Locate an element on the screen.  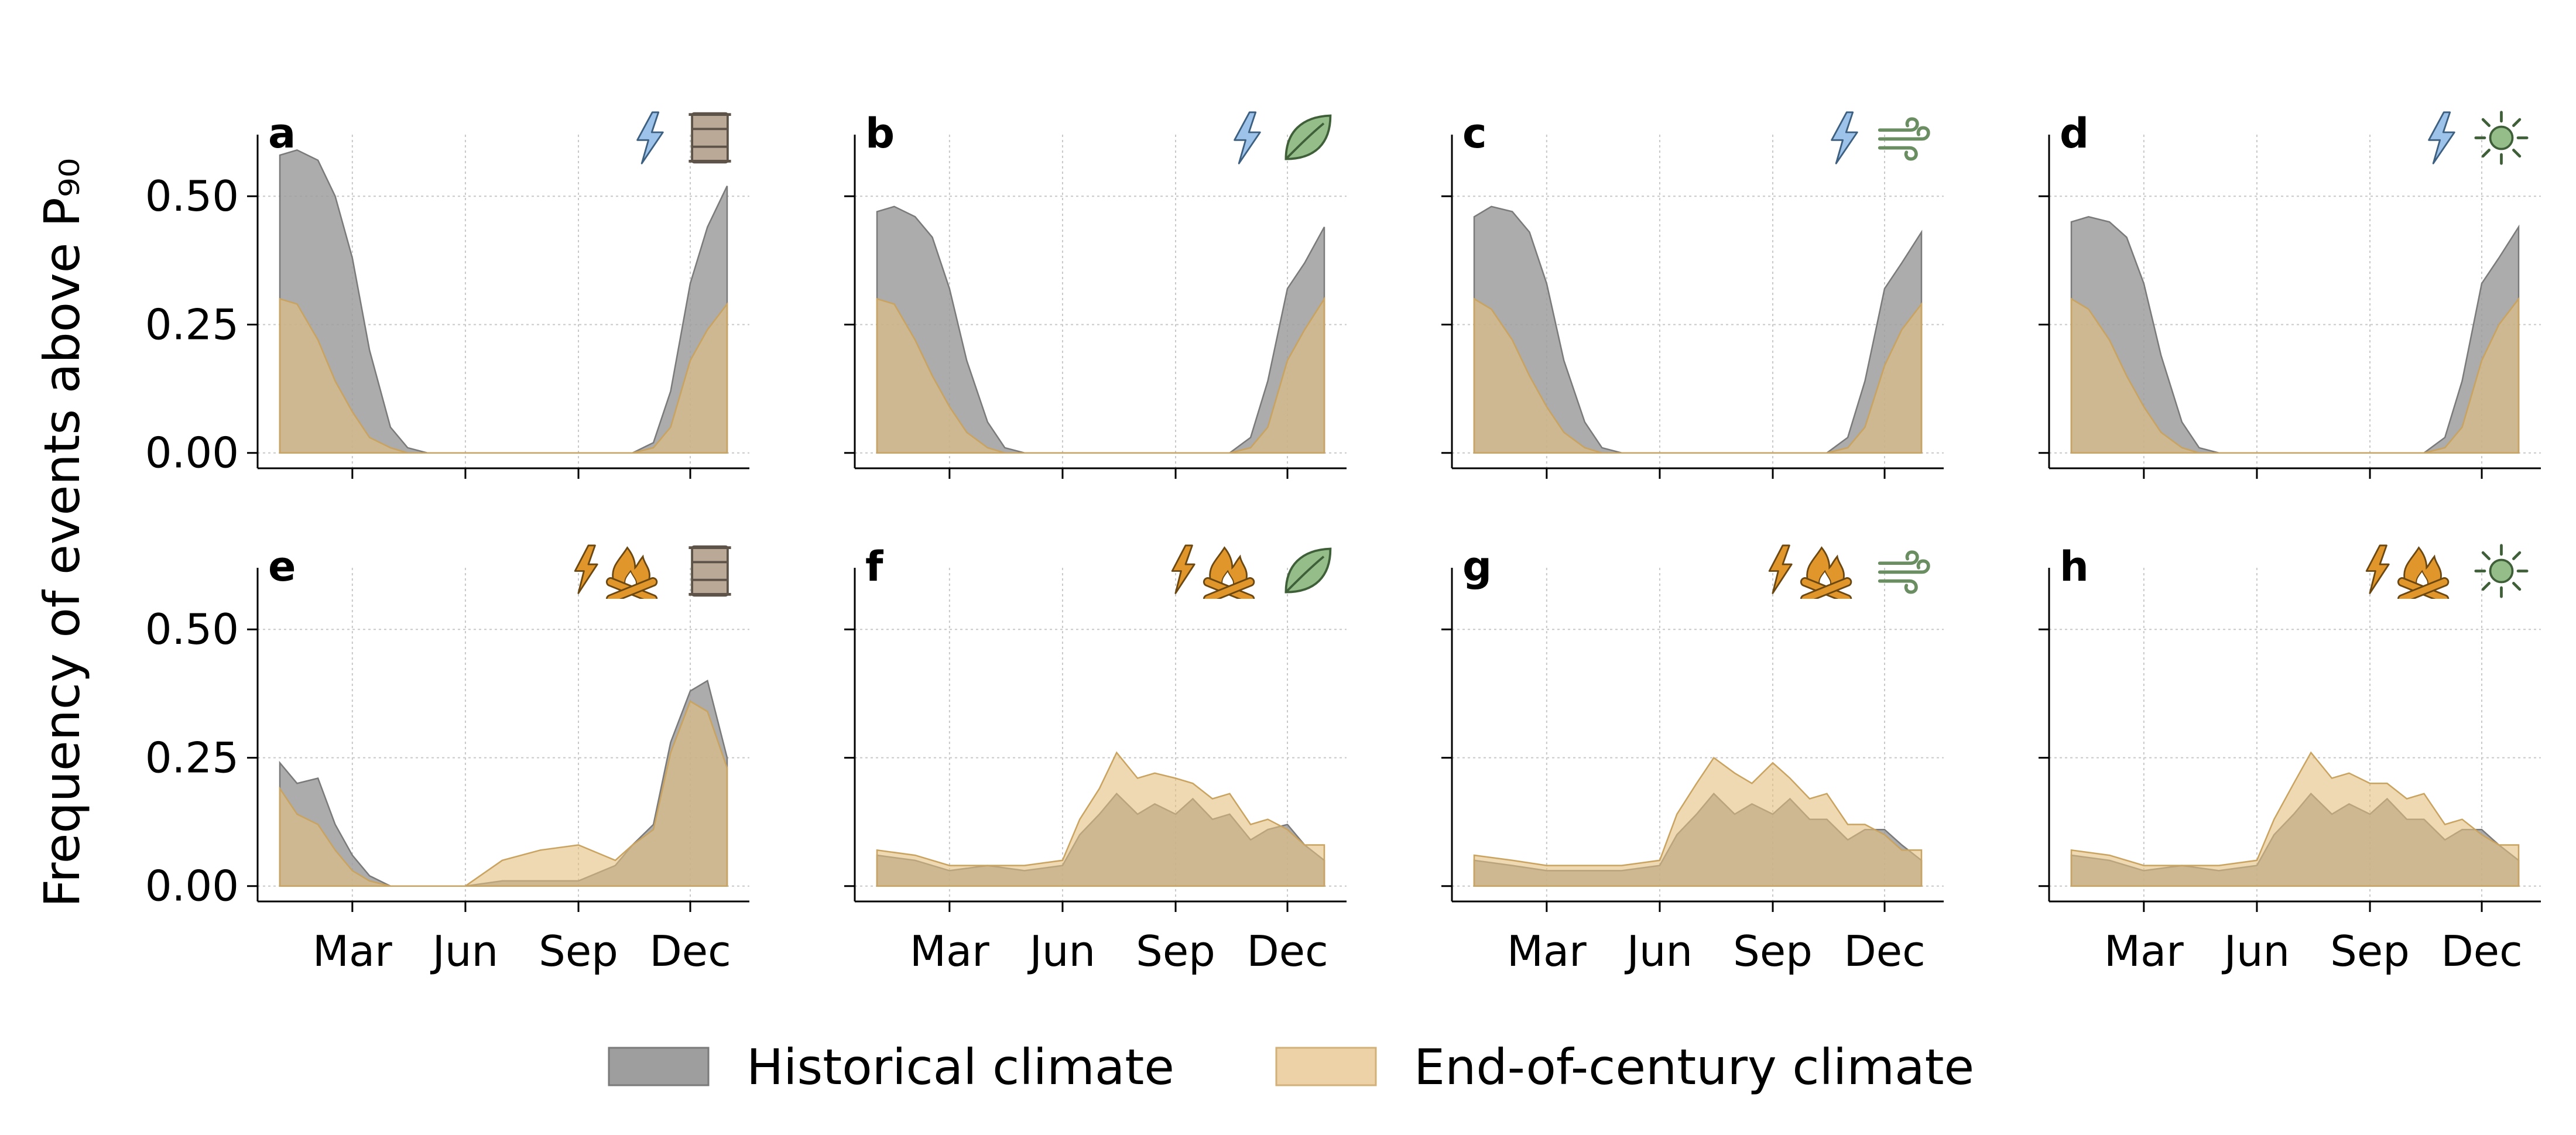
panel-g: Mar Jun Sep Dec g is located at coordinates (1692, 760).